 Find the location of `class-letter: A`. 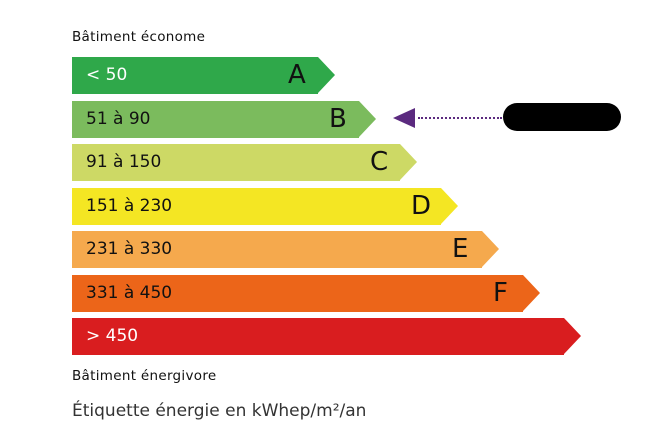

class-letter: A is located at coordinates (297, 75).